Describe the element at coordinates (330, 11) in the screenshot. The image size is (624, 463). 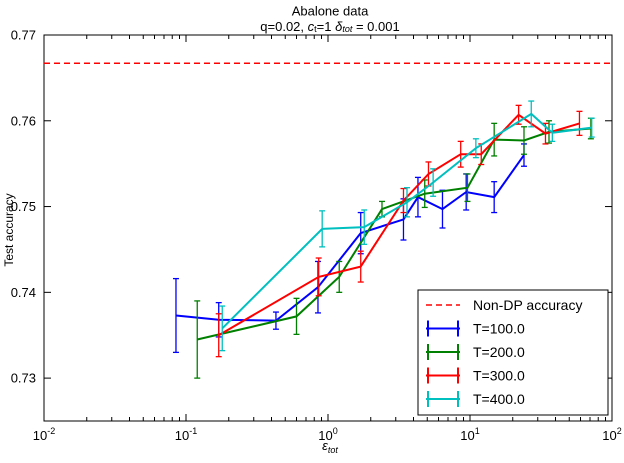
I see `chart-title: Abalone data` at that location.